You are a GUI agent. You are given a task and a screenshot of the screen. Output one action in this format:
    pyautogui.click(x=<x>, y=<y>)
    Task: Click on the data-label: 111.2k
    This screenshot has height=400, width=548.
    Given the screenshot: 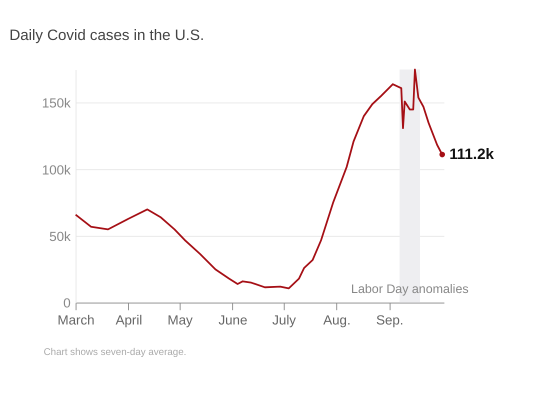 What is the action you would take?
    pyautogui.click(x=471, y=154)
    